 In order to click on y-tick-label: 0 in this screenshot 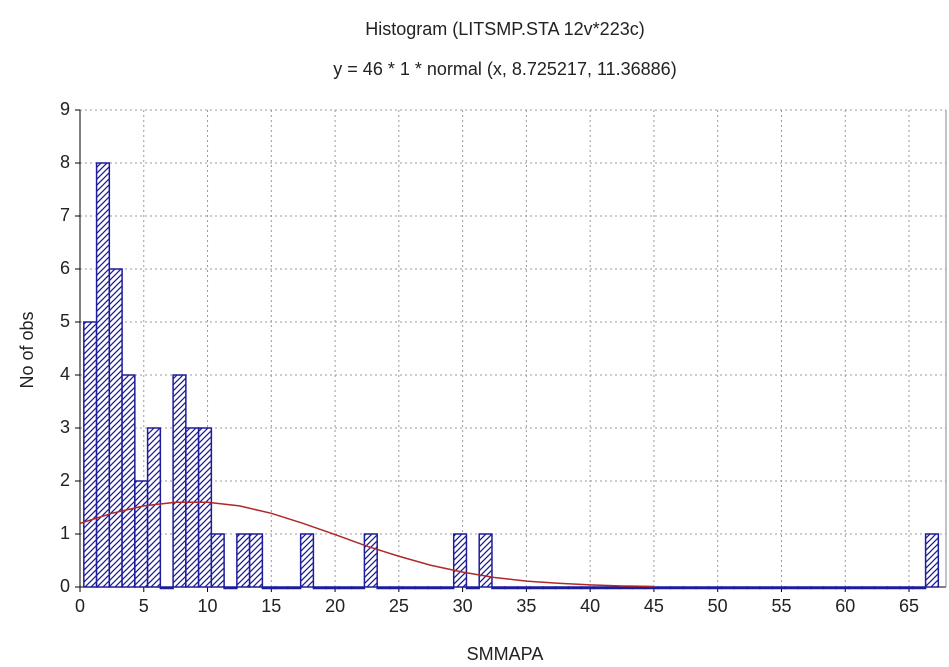, I will do `click(65, 586)`.